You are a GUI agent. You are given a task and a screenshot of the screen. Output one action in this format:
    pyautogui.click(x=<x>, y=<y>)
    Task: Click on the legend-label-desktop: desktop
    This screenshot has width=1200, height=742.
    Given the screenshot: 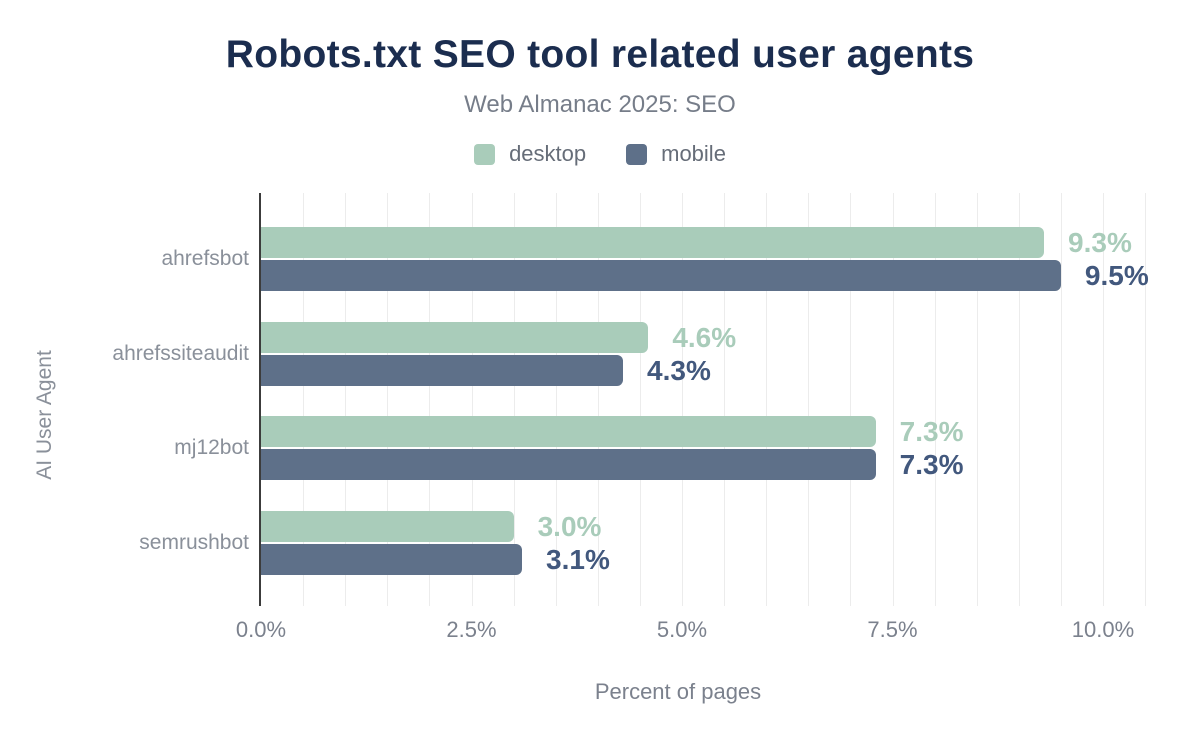 What is the action you would take?
    pyautogui.click(x=548, y=153)
    